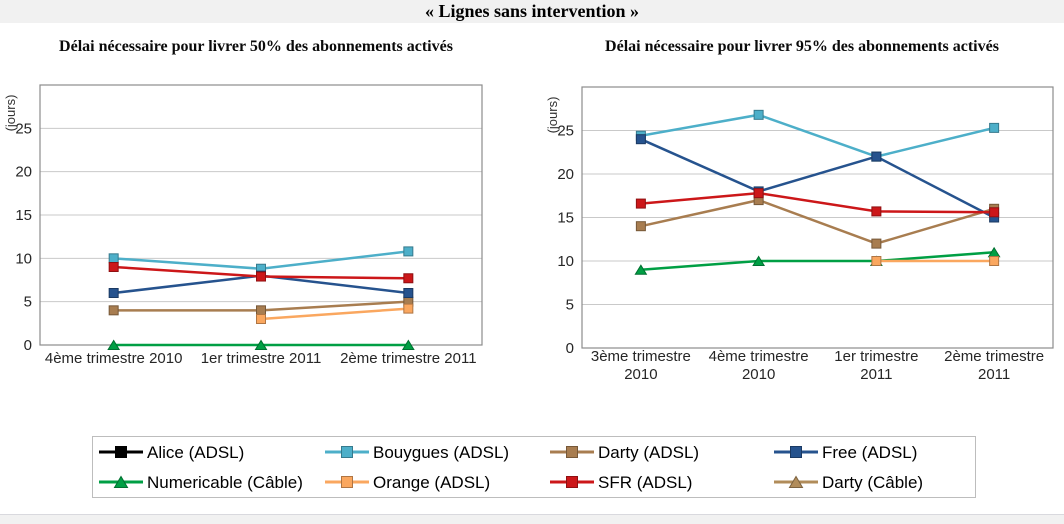 The image size is (1064, 524). Describe the element at coordinates (759, 356) in the screenshot. I see `x-tick-label: 4ème trimestre` at that location.